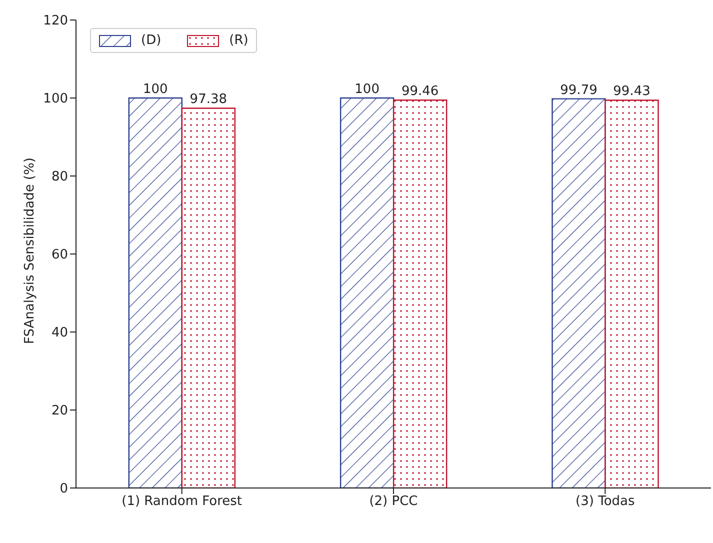  What do you see at coordinates (59, 411) in the screenshot?
I see `y-tick-label: 20` at bounding box center [59, 411].